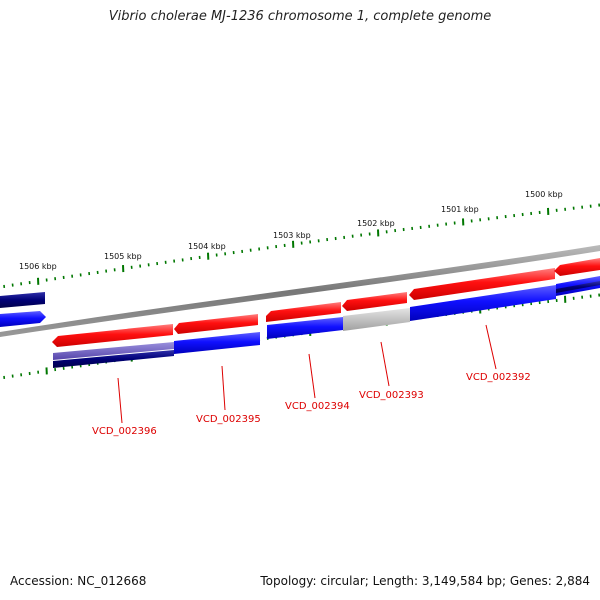 Image resolution: width=600 pixels, height=600 pixels. What do you see at coordinates (374, 301) in the screenshot?
I see `gene-arrow-vcd-002393-forward` at bounding box center [374, 301].